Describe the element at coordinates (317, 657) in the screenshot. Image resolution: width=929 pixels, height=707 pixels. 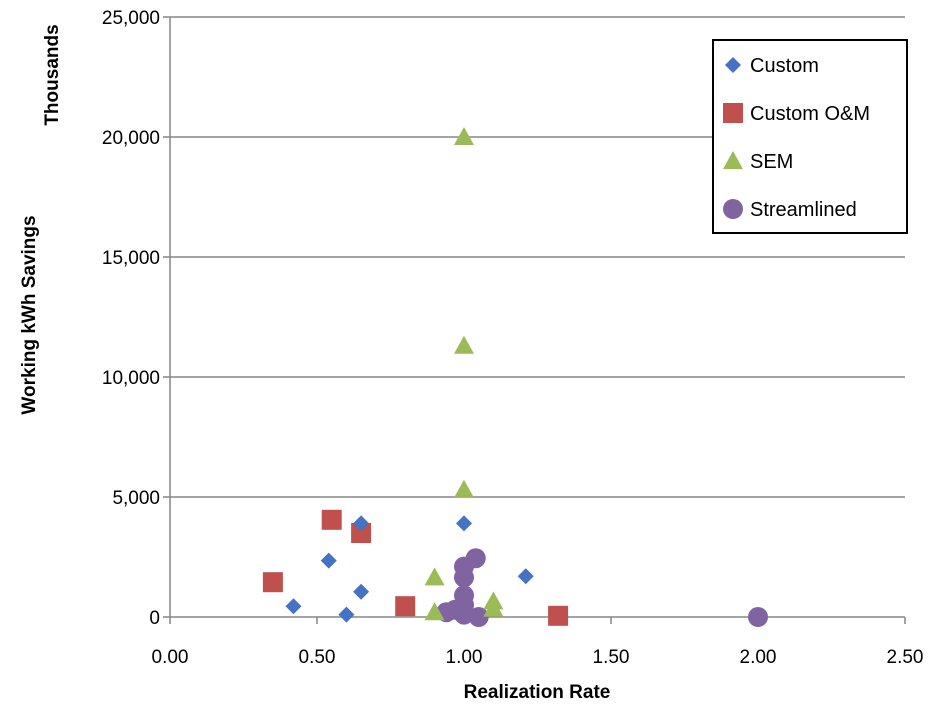
I see `x-tick-label: 0.50` at that location.